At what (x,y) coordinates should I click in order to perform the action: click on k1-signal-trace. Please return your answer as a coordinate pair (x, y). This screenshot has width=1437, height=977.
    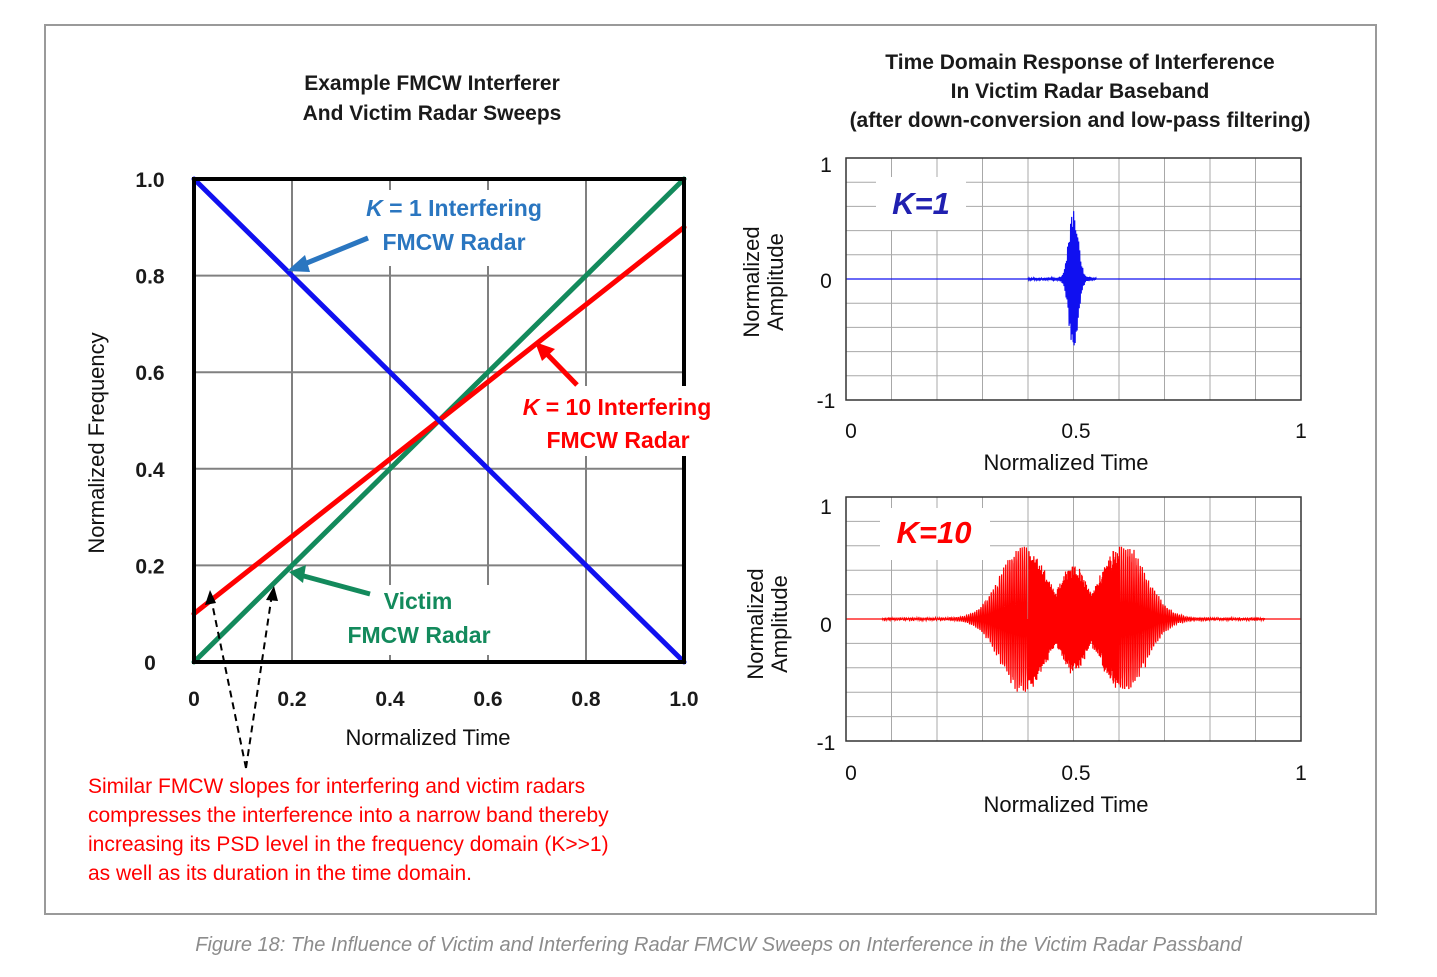
    Looking at the image, I should click on (1073, 278).